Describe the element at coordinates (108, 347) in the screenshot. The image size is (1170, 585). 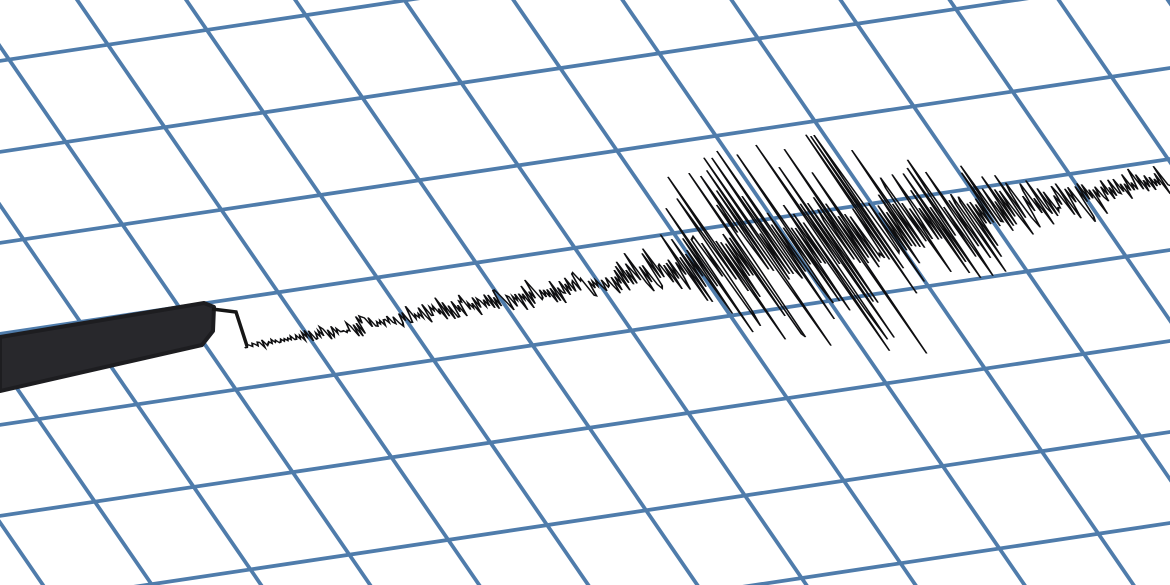
I see `pen-arm` at that location.